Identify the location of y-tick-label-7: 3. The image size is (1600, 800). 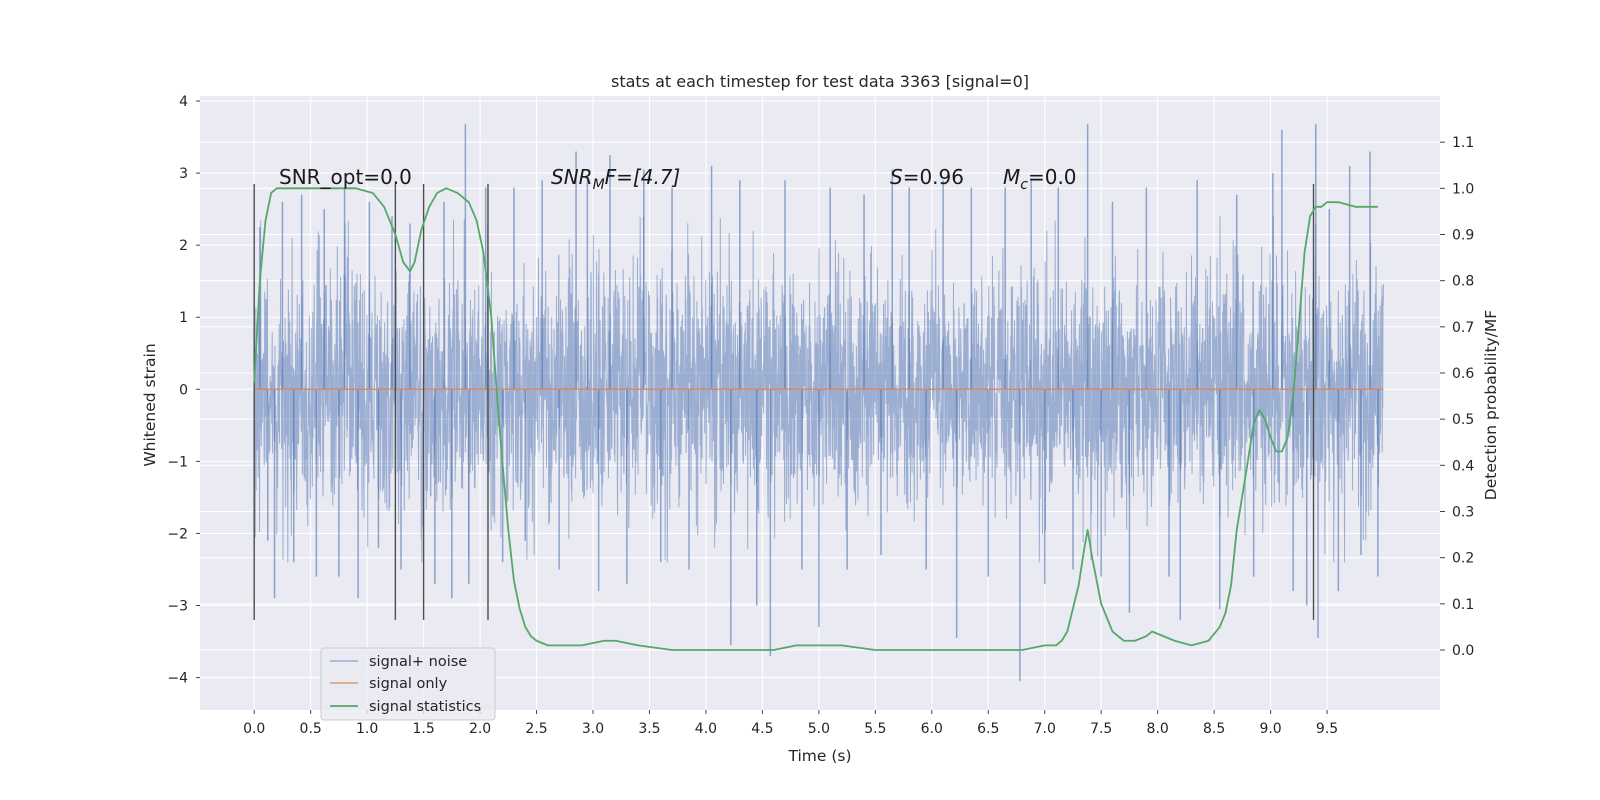
(183, 174).